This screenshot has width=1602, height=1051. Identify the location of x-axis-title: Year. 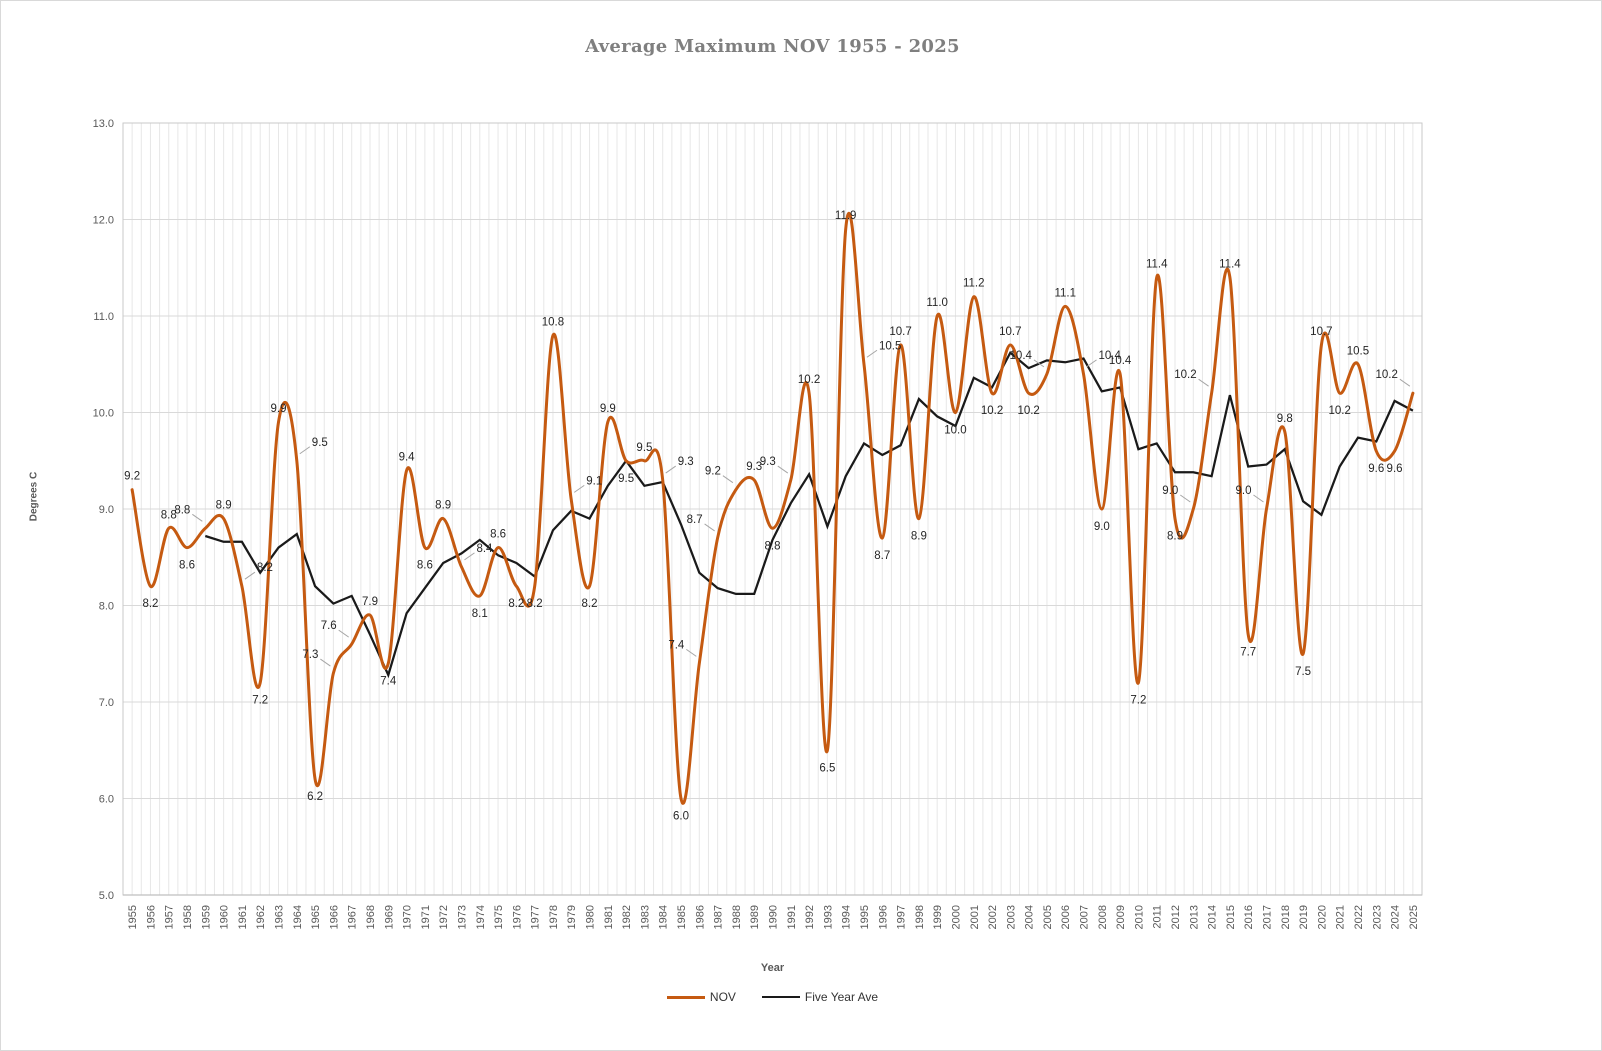
(772, 968).